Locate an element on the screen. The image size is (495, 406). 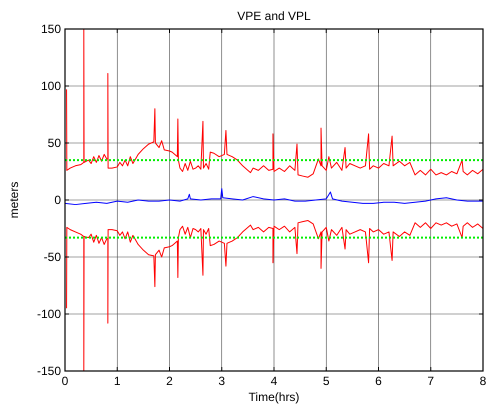
x-tick-label: 6 is located at coordinates (378, 381).